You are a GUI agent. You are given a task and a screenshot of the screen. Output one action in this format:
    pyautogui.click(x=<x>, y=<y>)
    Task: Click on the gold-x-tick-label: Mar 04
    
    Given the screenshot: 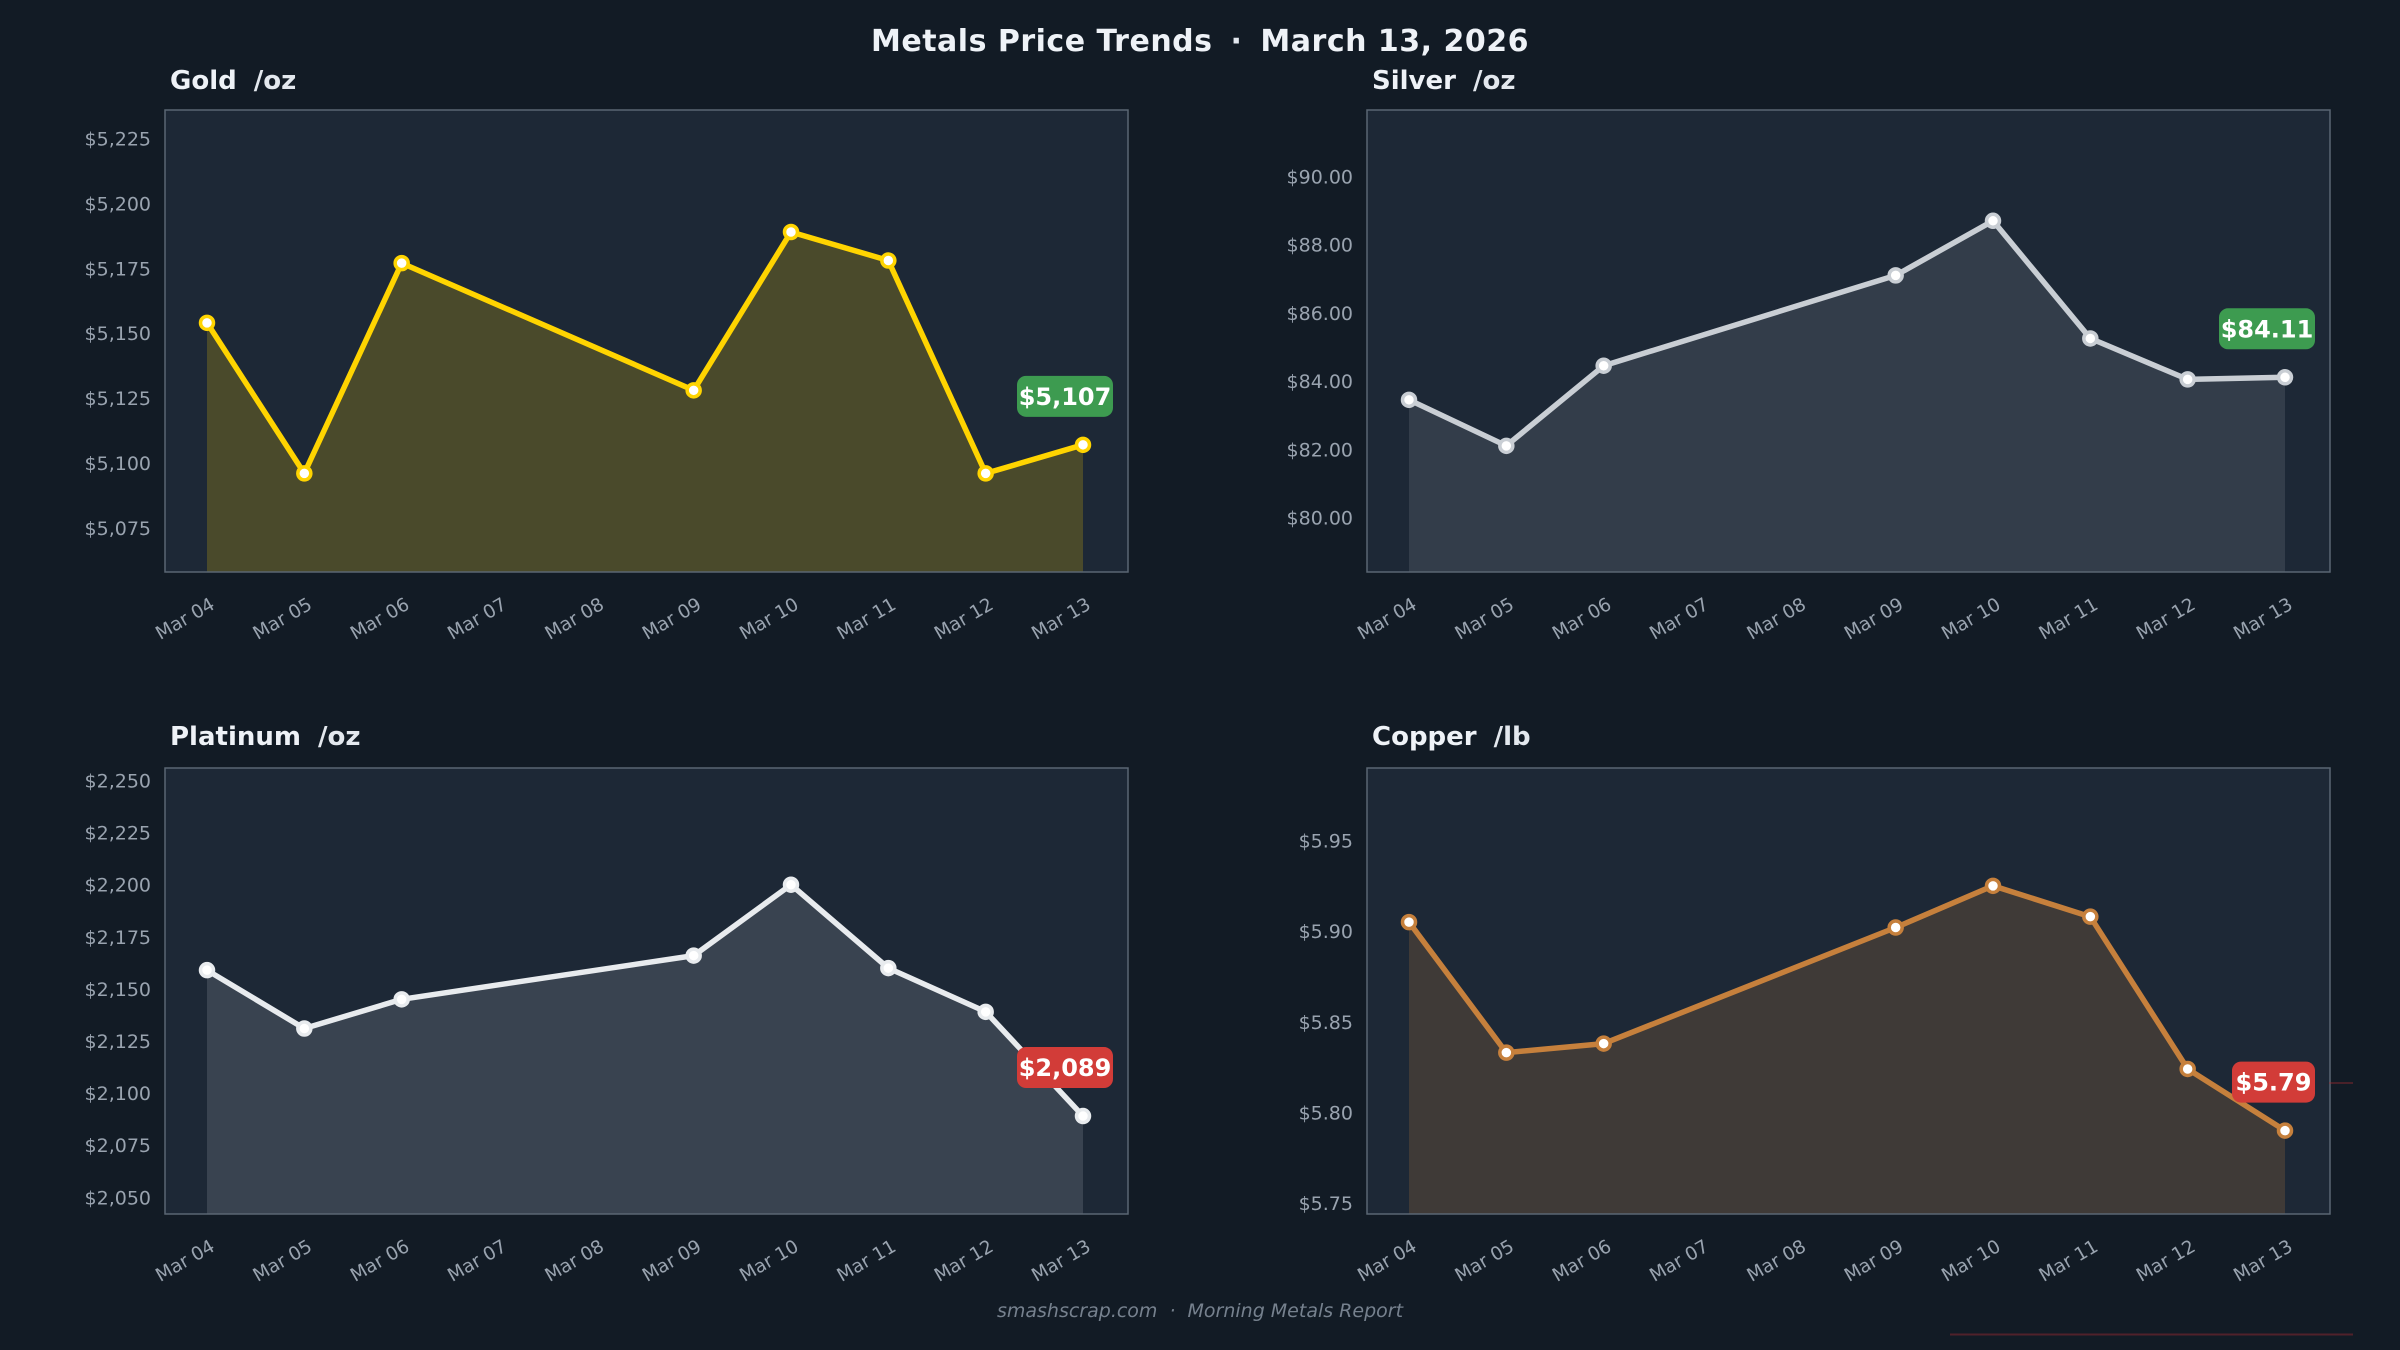 What is the action you would take?
    pyautogui.click(x=185, y=619)
    